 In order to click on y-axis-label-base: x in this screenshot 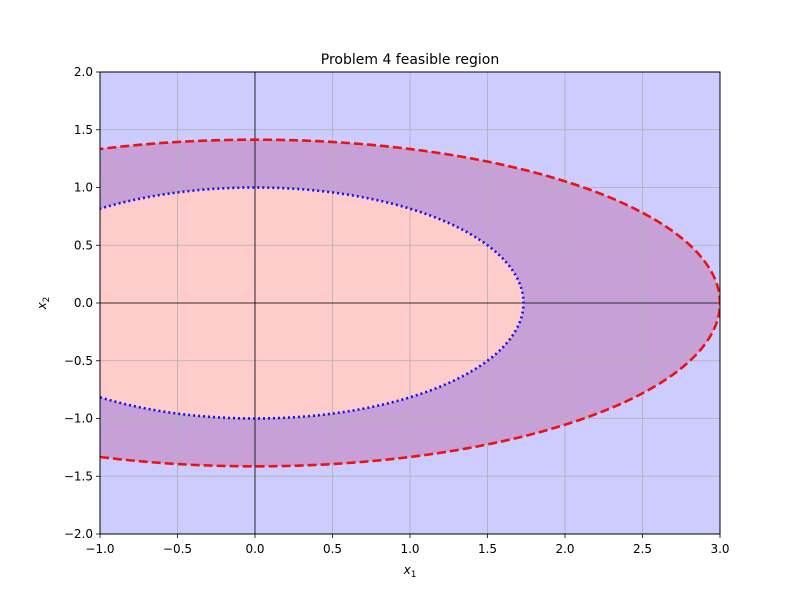, I will do `click(42, 305)`.